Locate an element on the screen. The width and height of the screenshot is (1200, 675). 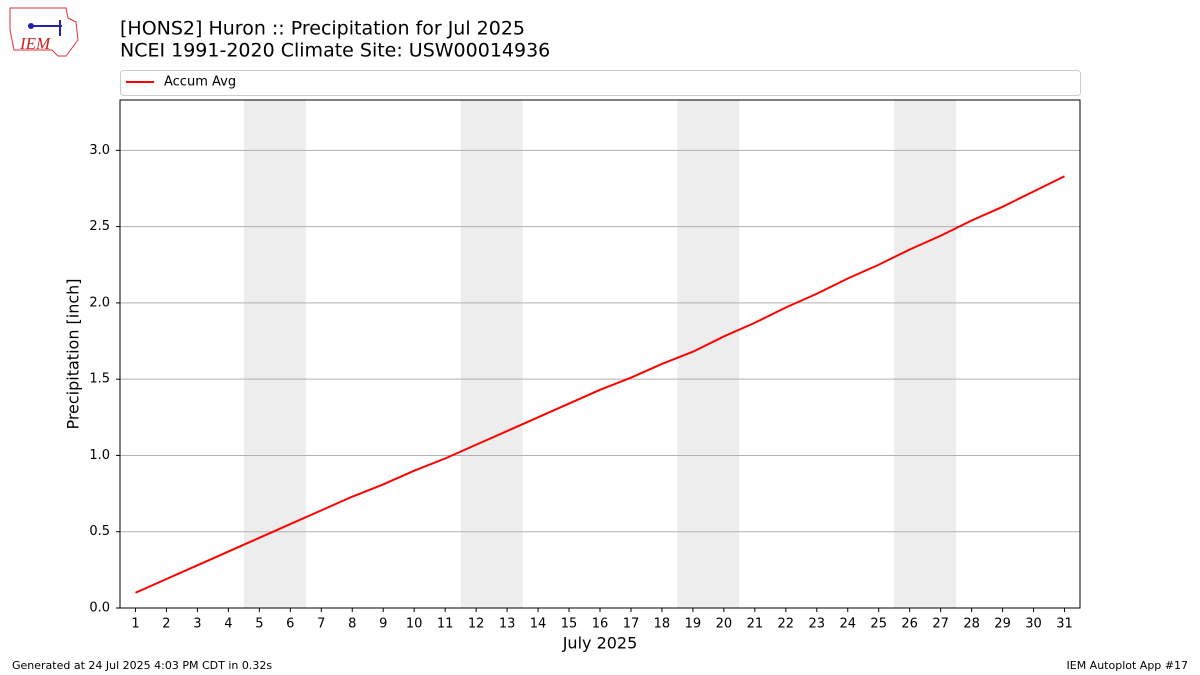
x-tick-label: 11 is located at coordinates (445, 624).